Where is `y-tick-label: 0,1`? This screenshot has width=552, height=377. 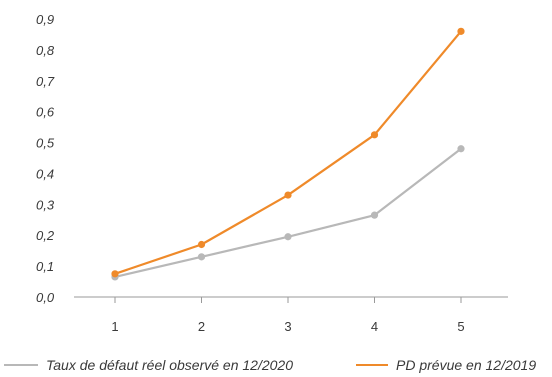
y-tick-label: 0,1 is located at coordinates (45, 266).